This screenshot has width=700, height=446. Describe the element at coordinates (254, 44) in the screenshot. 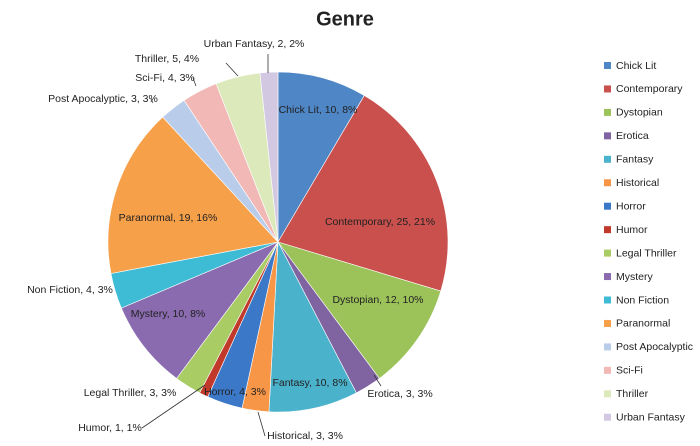

I see `data-label: Urban Fantasy, 2, 2%` at that location.